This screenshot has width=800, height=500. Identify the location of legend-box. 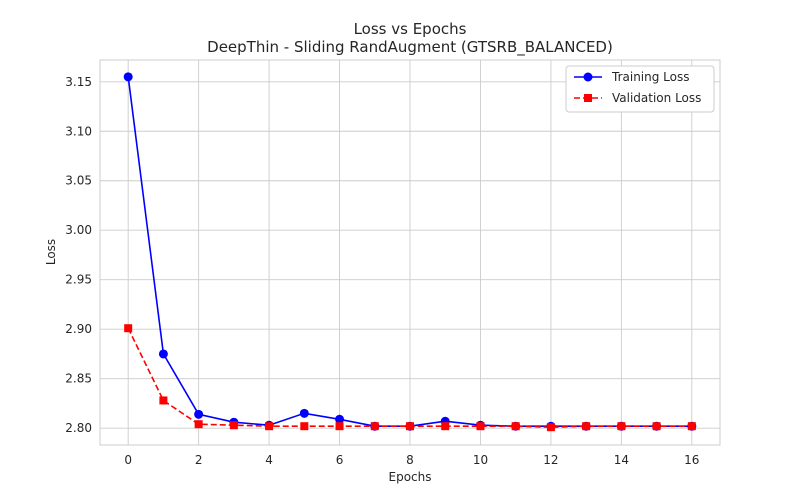
(640, 89).